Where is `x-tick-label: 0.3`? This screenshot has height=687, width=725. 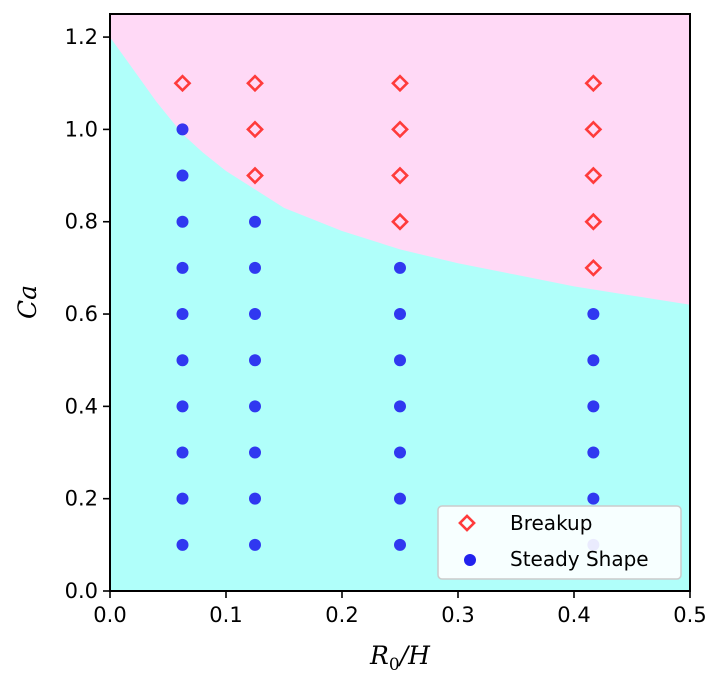
x-tick-label: 0.3 is located at coordinates (457, 615).